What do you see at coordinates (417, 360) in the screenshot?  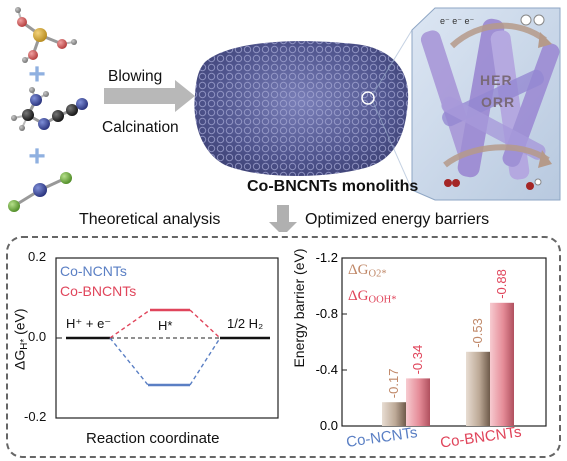 I see `bar-value-label: -0.34` at bounding box center [417, 360].